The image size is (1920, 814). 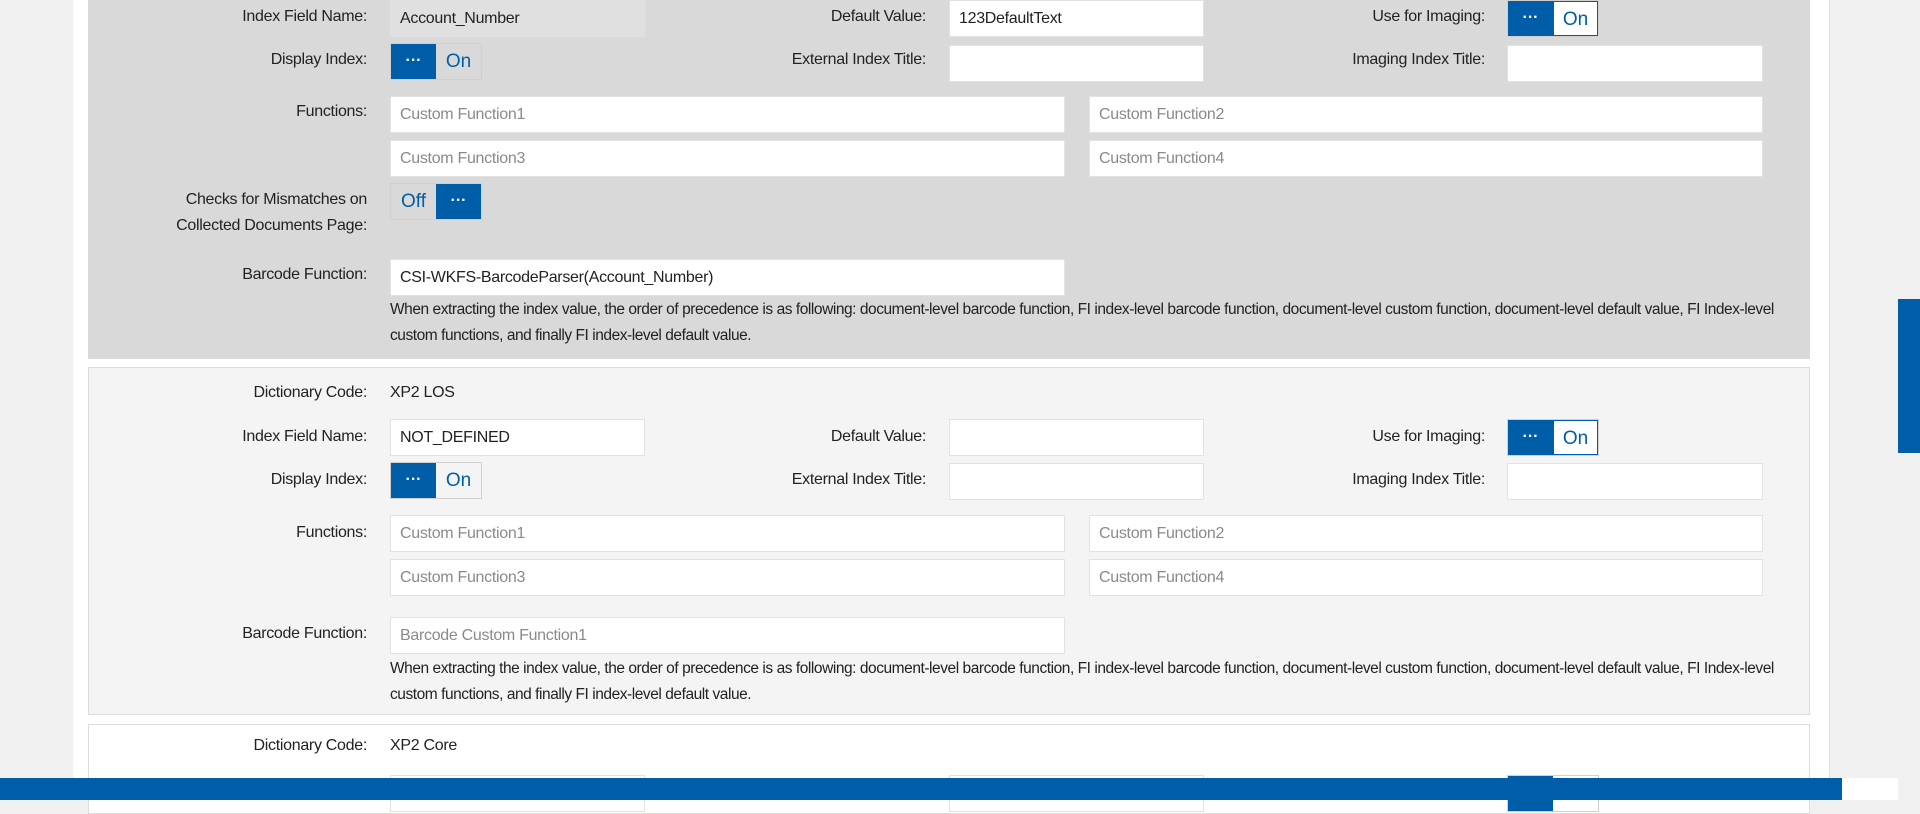 What do you see at coordinates (276, 199) in the screenshot?
I see `checks-label-line1: Checks for Mismatches on` at bounding box center [276, 199].